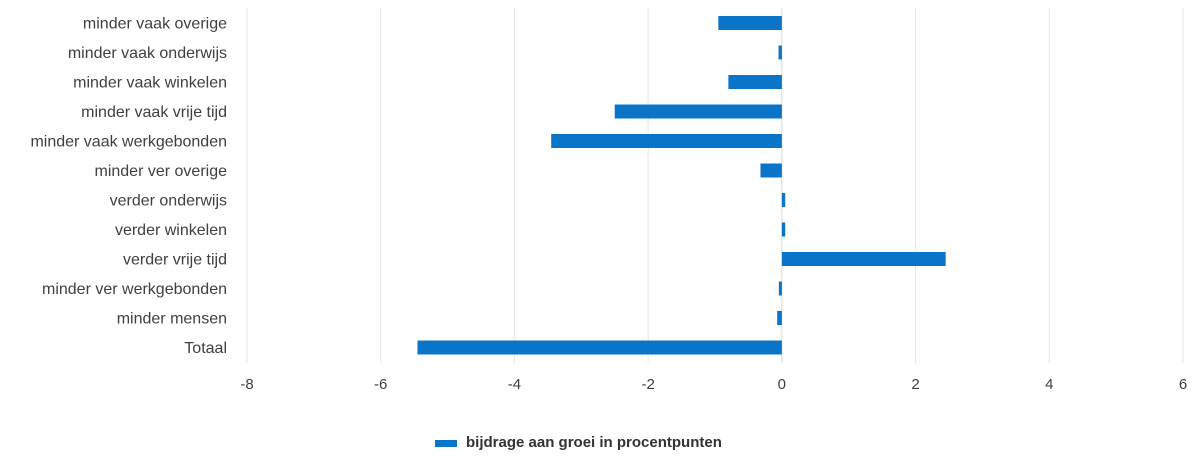  Describe the element at coordinates (205, 348) in the screenshot. I see `category-label: Totaal` at that location.